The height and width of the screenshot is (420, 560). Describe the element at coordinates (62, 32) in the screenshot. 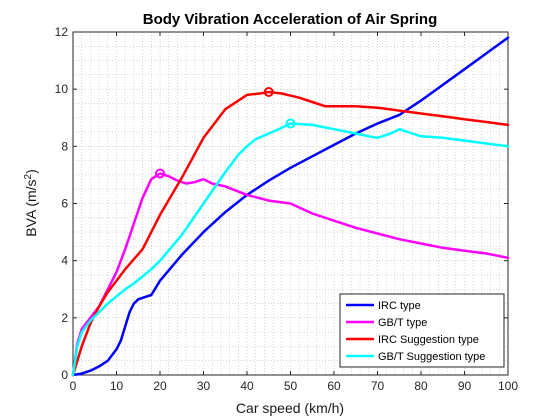

I see `y-tick-label: 12` at that location.